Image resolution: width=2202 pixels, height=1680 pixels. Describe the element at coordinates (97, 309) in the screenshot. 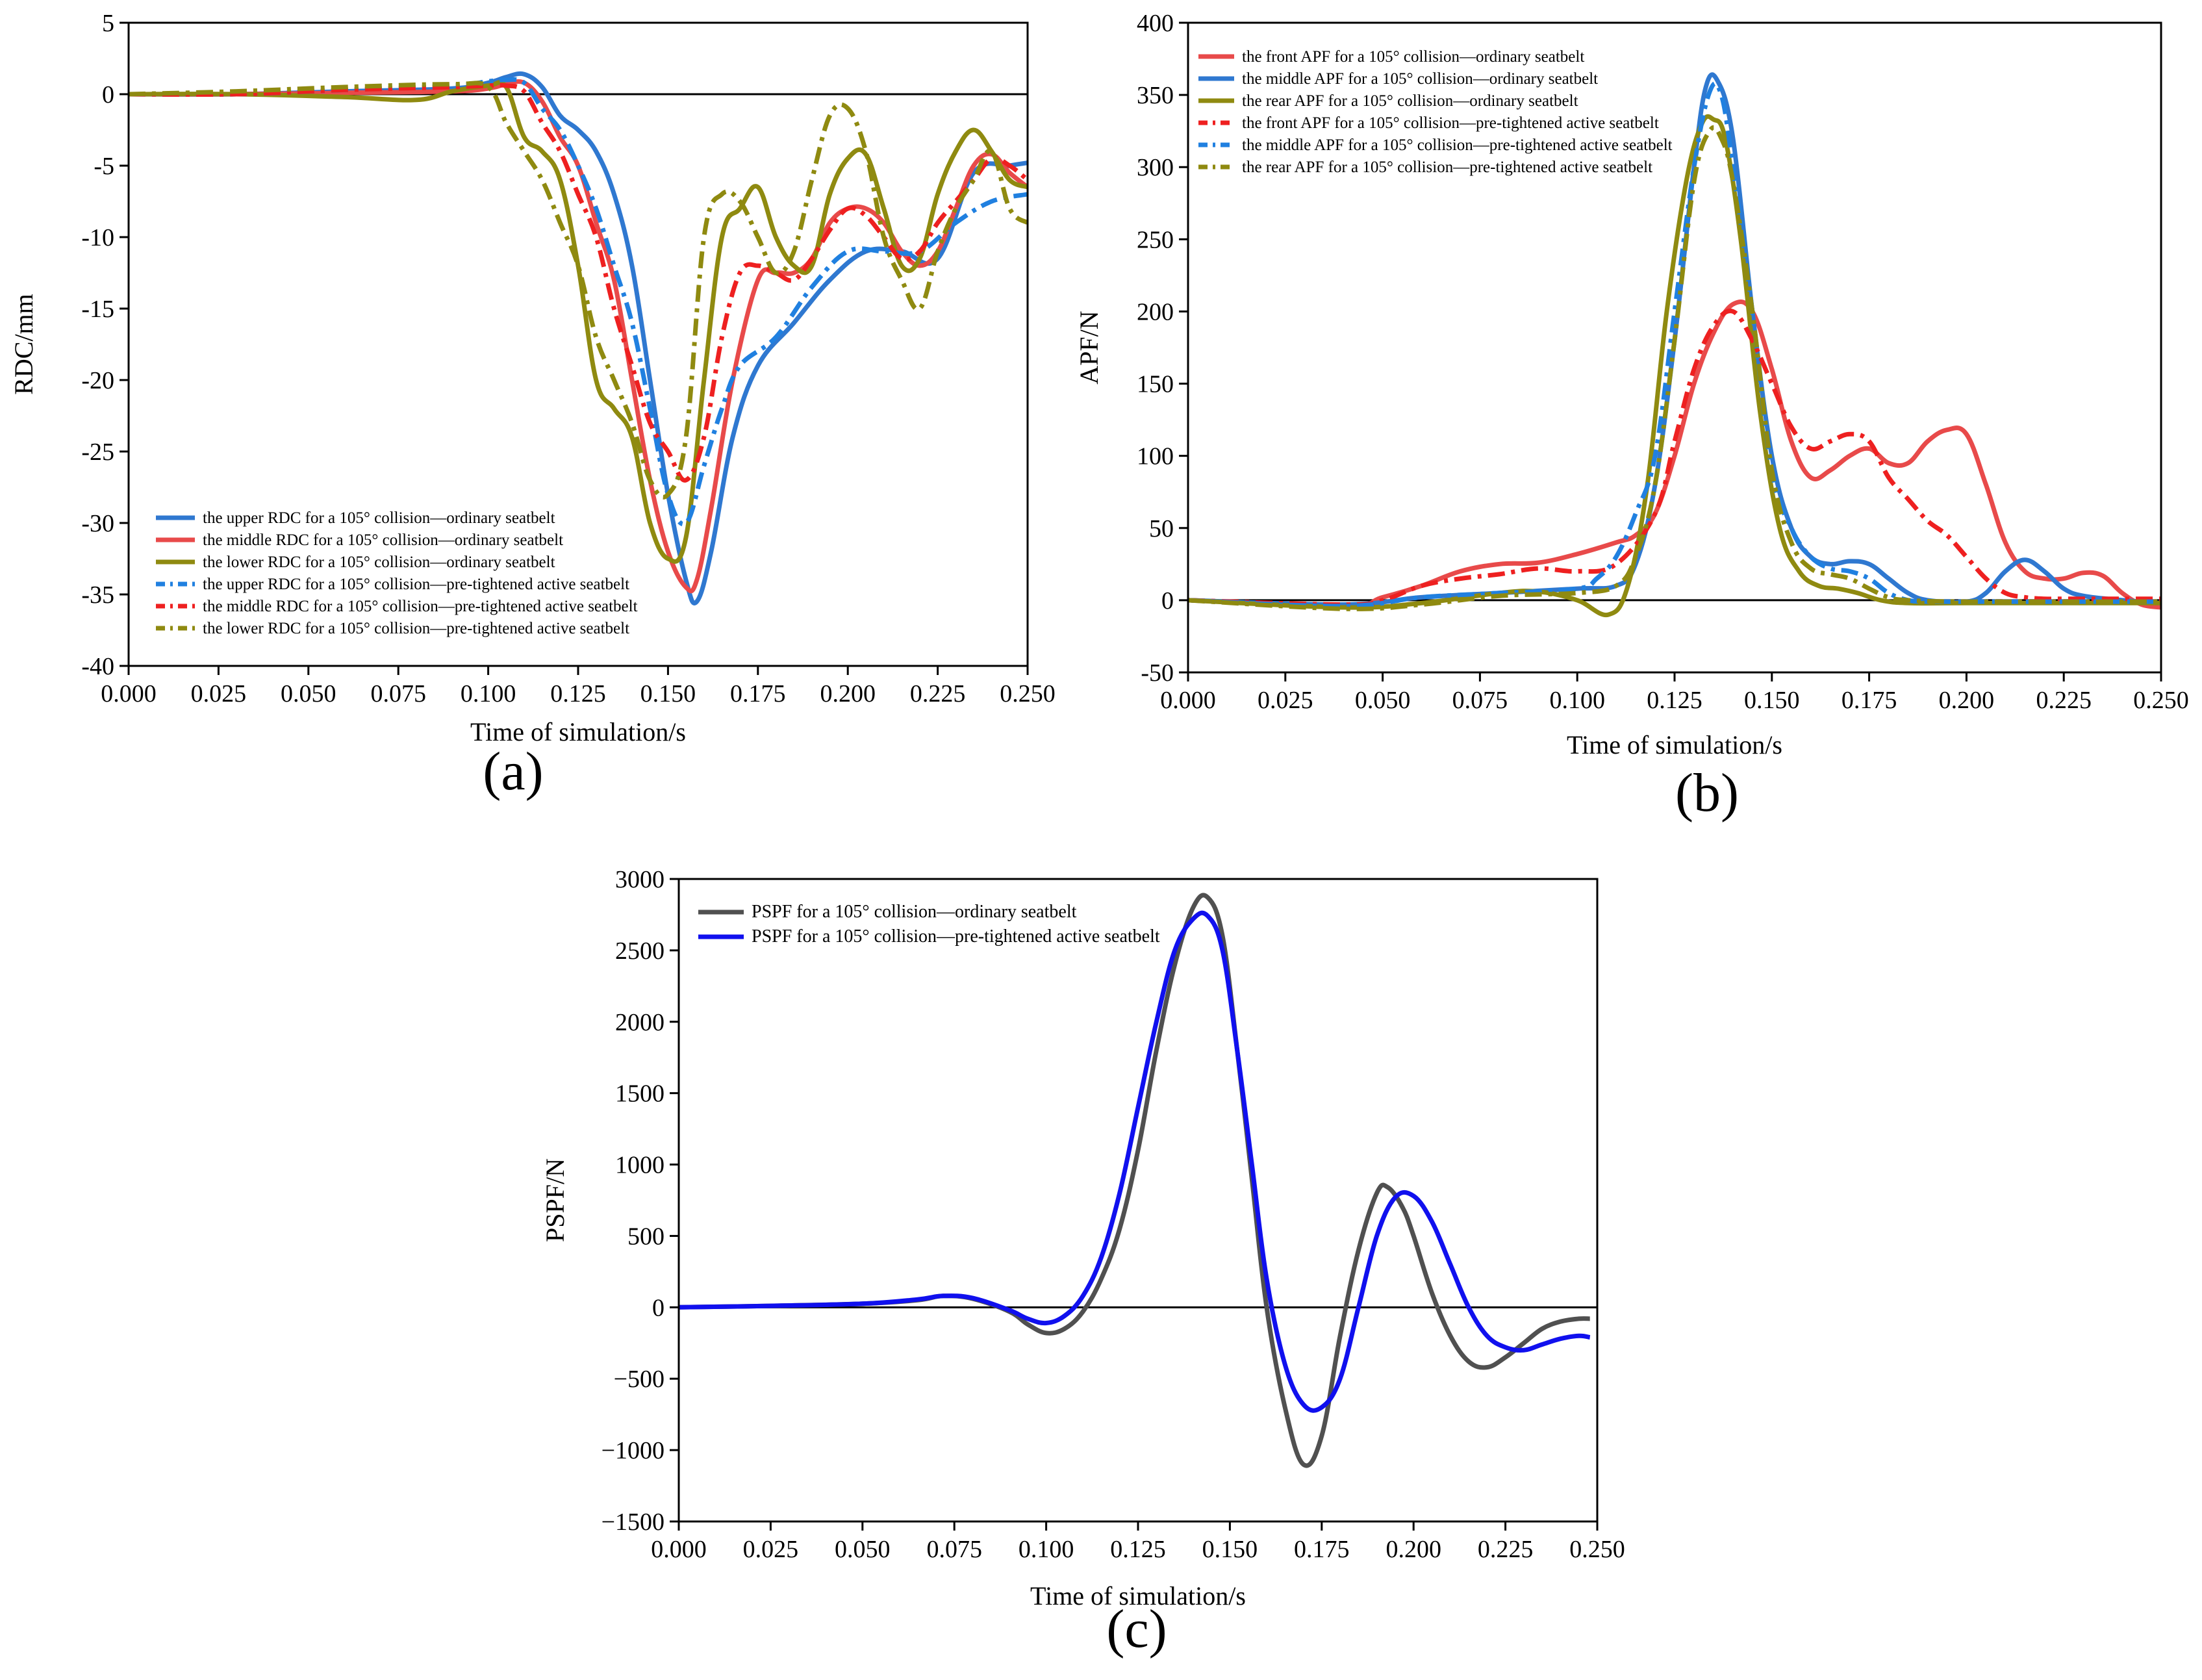

I see `y-tick-label: -15` at that location.